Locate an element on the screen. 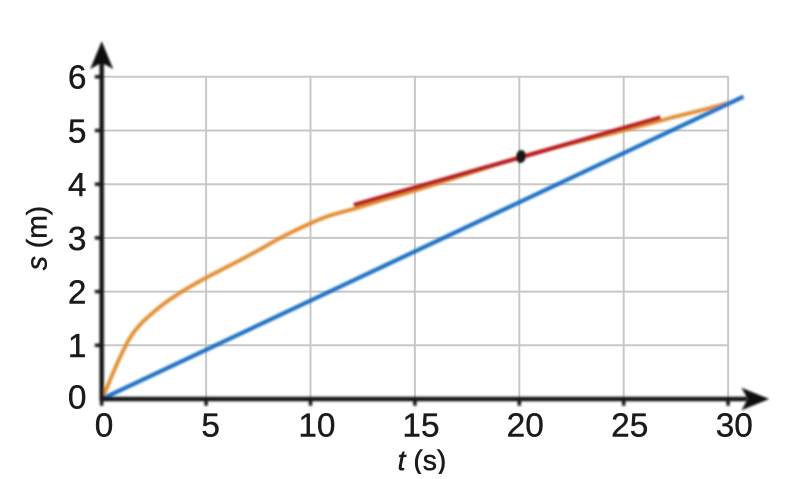 The image size is (800, 479). svg-text: 4 is located at coordinates (77, 185).